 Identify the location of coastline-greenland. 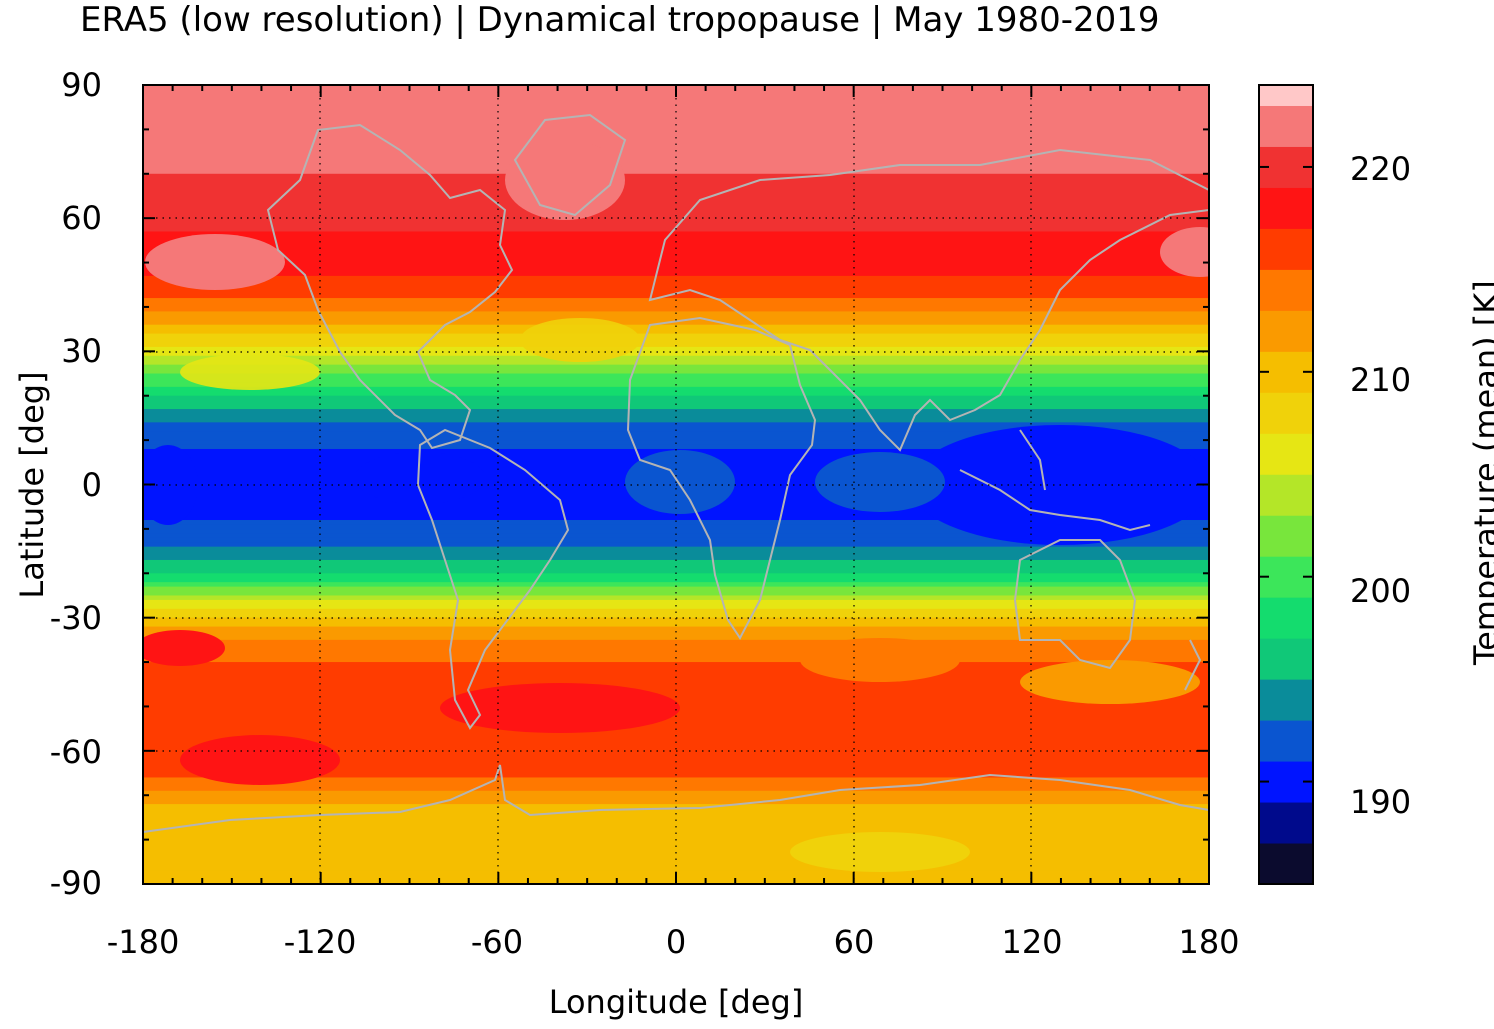
(570, 165).